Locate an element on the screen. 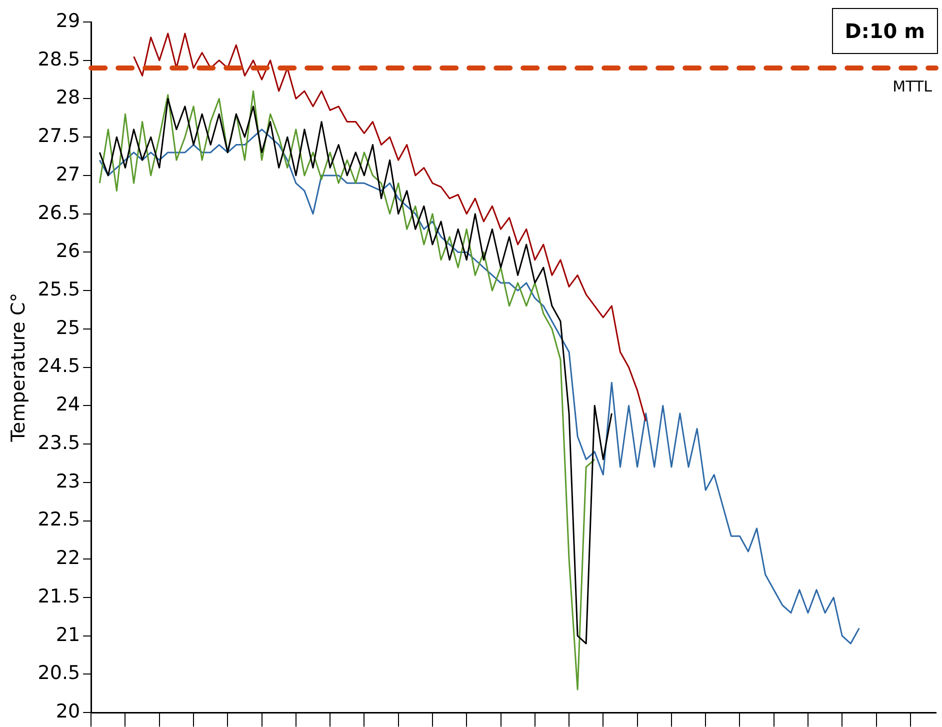  y-tick-label: 21.5 is located at coordinates (59, 596).